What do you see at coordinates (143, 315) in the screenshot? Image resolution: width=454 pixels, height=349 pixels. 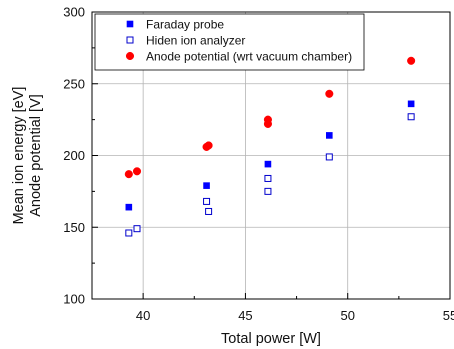 I see `x-tick-label: 40` at bounding box center [143, 315].